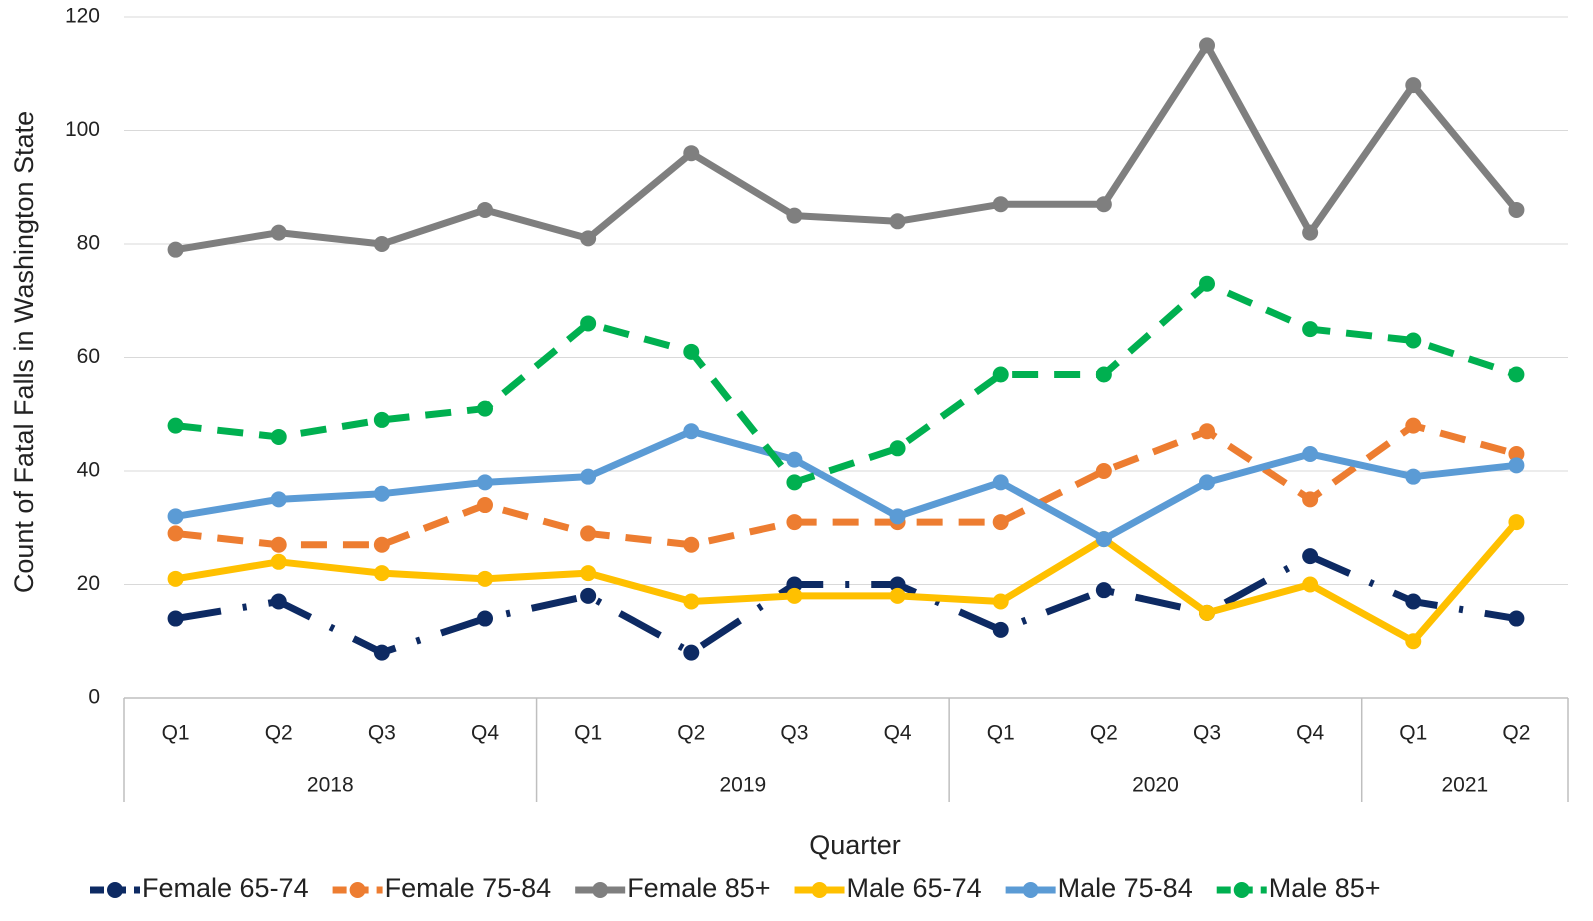 Image resolution: width=1593 pixels, height=921 pixels. Describe the element at coordinates (855, 845) in the screenshot. I see `x-axis-title: Quarter` at that location.